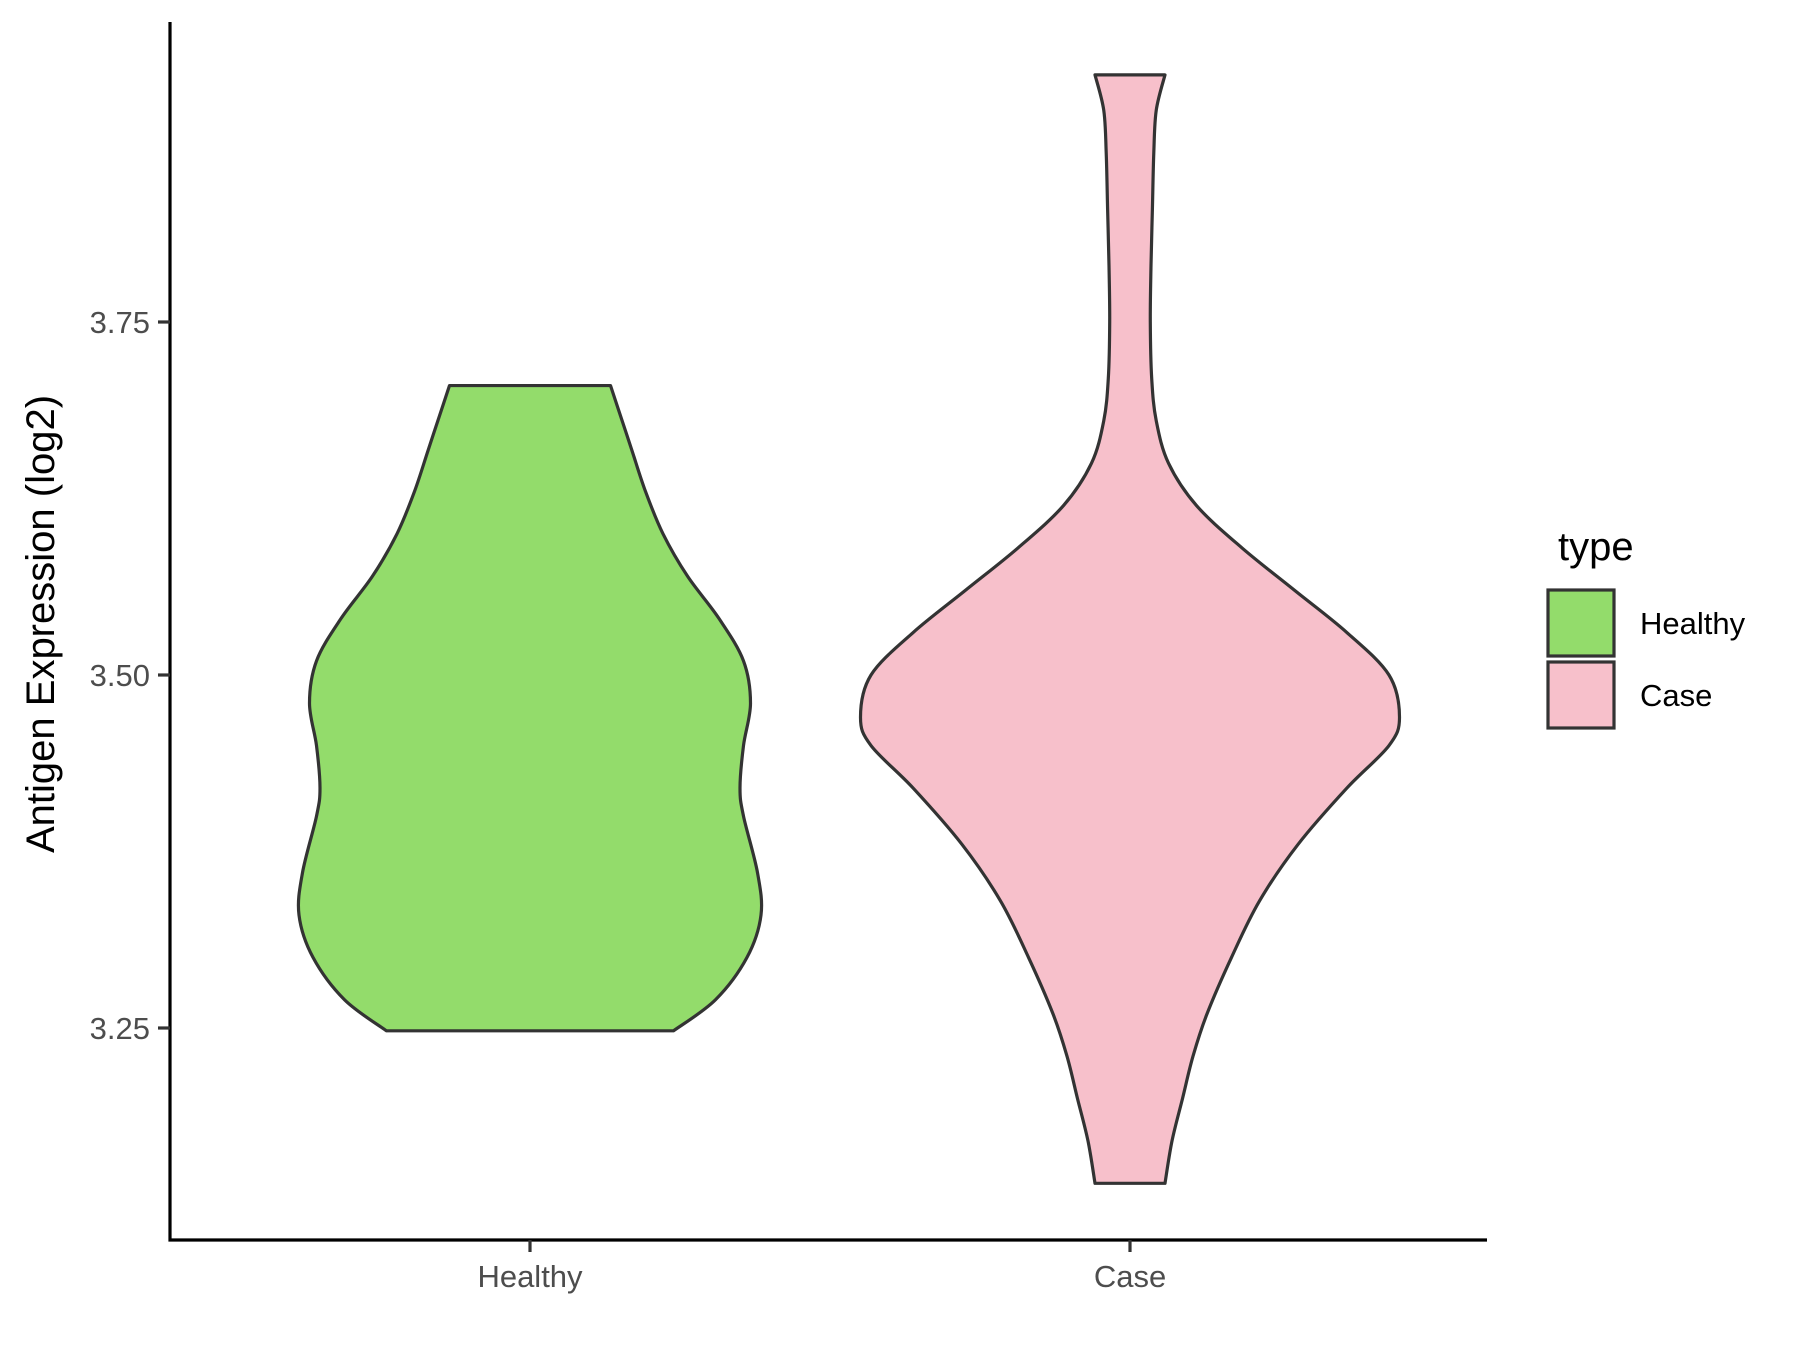 The image size is (1800, 1355). Describe the element at coordinates (120, 675) in the screenshot. I see `y-tick-label: 3.50` at that location.